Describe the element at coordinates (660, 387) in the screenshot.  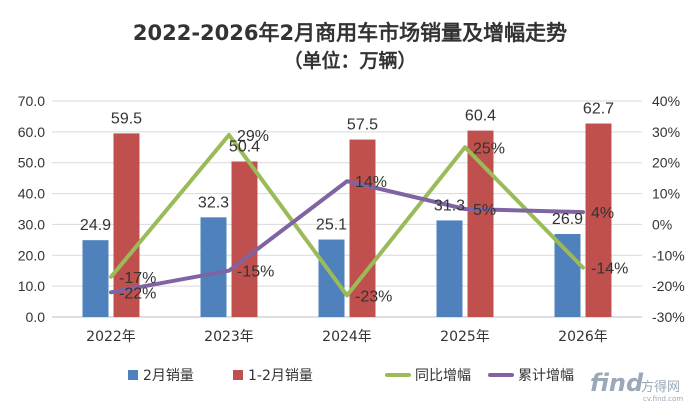
I see `watermark-suffix: 方得网` at that location.